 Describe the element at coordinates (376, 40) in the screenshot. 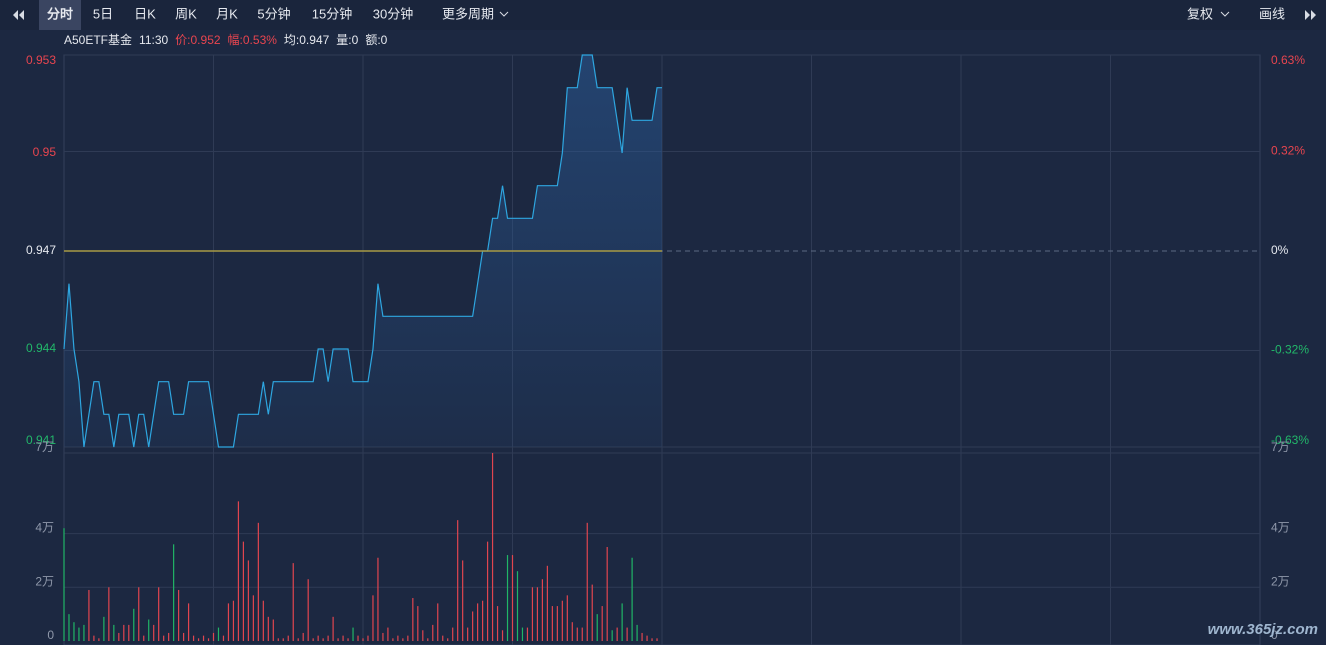

I see `info-item: 额:0` at that location.